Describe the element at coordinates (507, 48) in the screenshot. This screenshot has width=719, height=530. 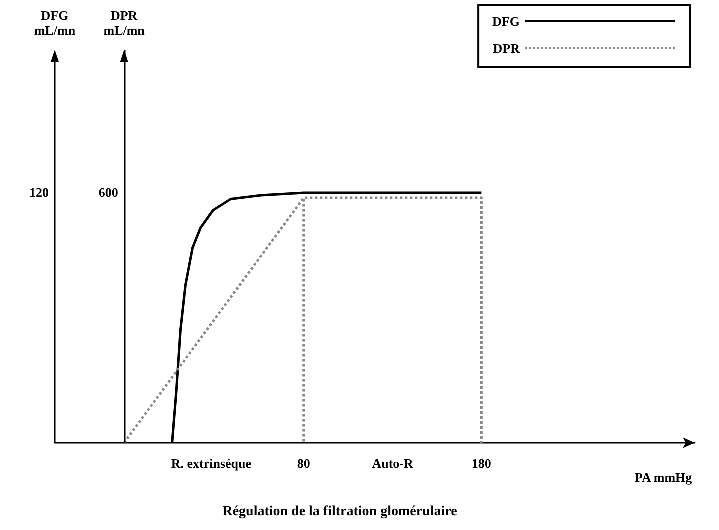
I see `text: DPR` at that location.